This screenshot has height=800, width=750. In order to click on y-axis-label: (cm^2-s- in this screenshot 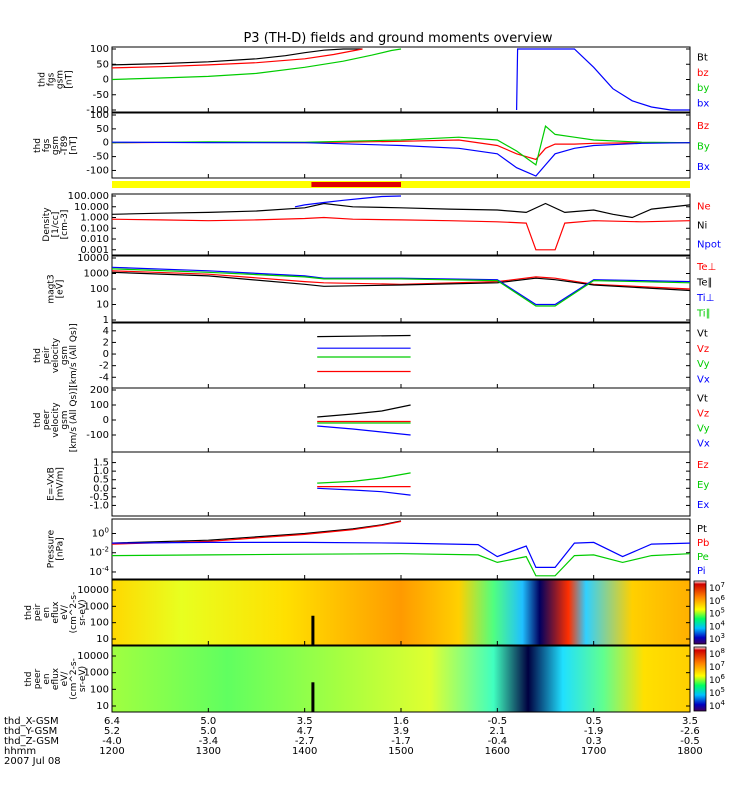, I will do `click(74, 679)`.